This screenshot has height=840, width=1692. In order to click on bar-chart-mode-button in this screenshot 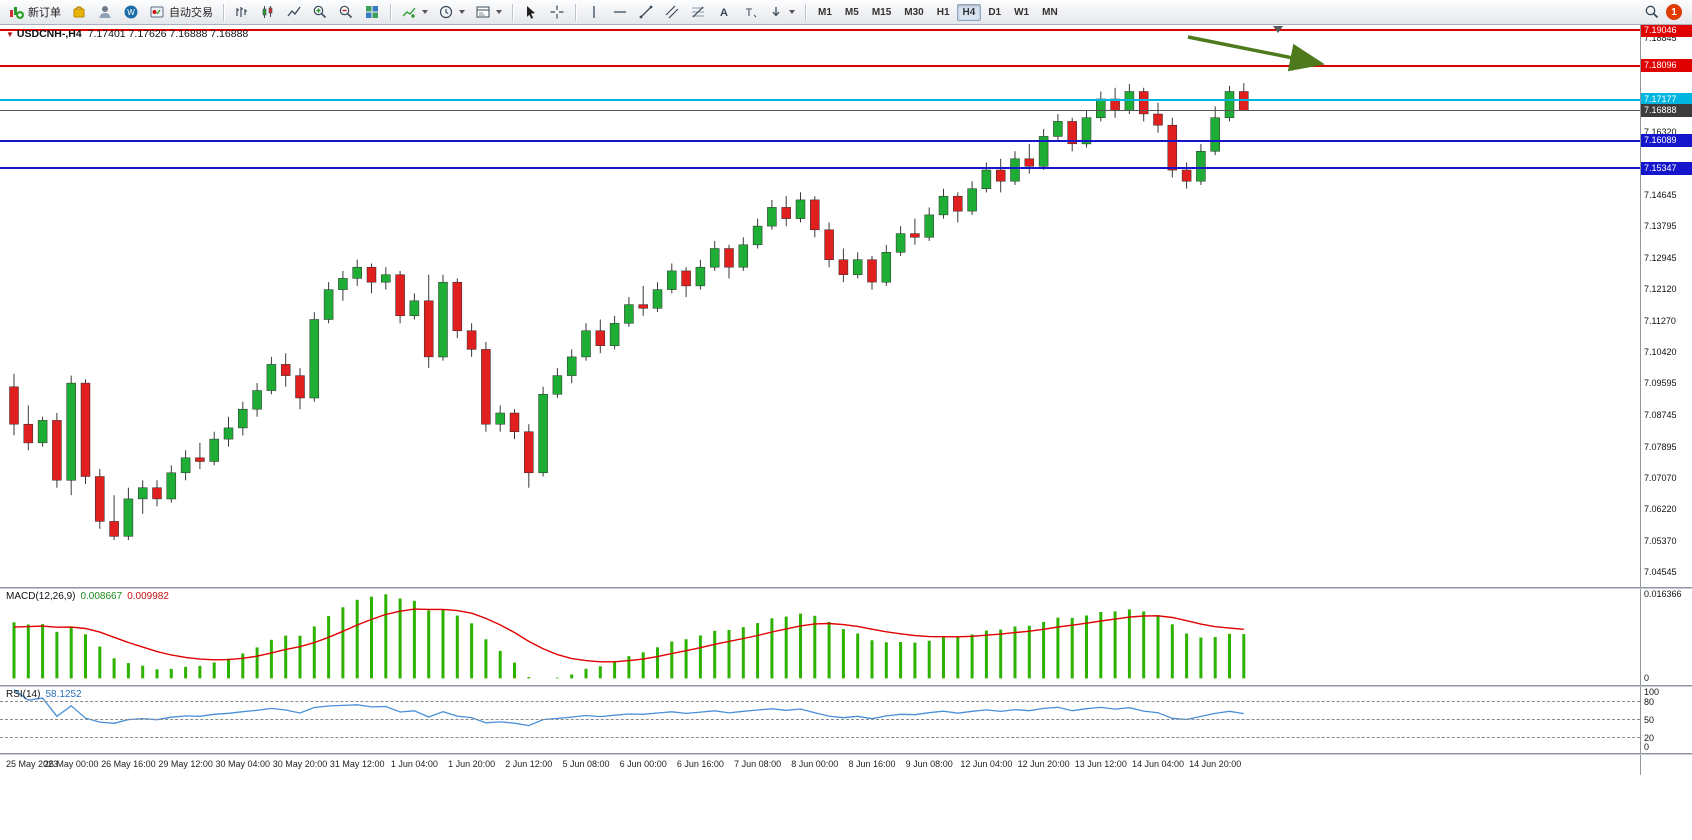, I will do `click(242, 12)`.